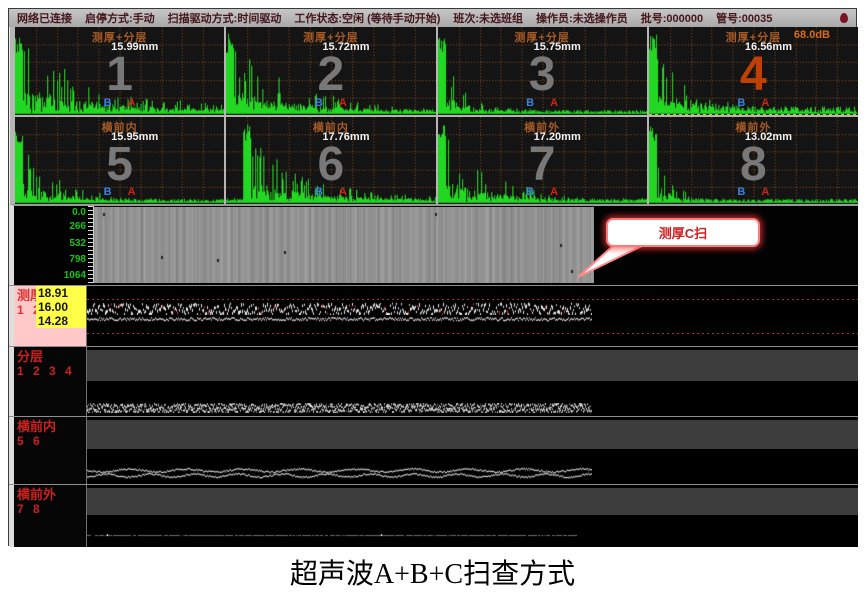  Describe the element at coordinates (811, 35) in the screenshot. I see `gain-readout: 68.0dB` at that location.